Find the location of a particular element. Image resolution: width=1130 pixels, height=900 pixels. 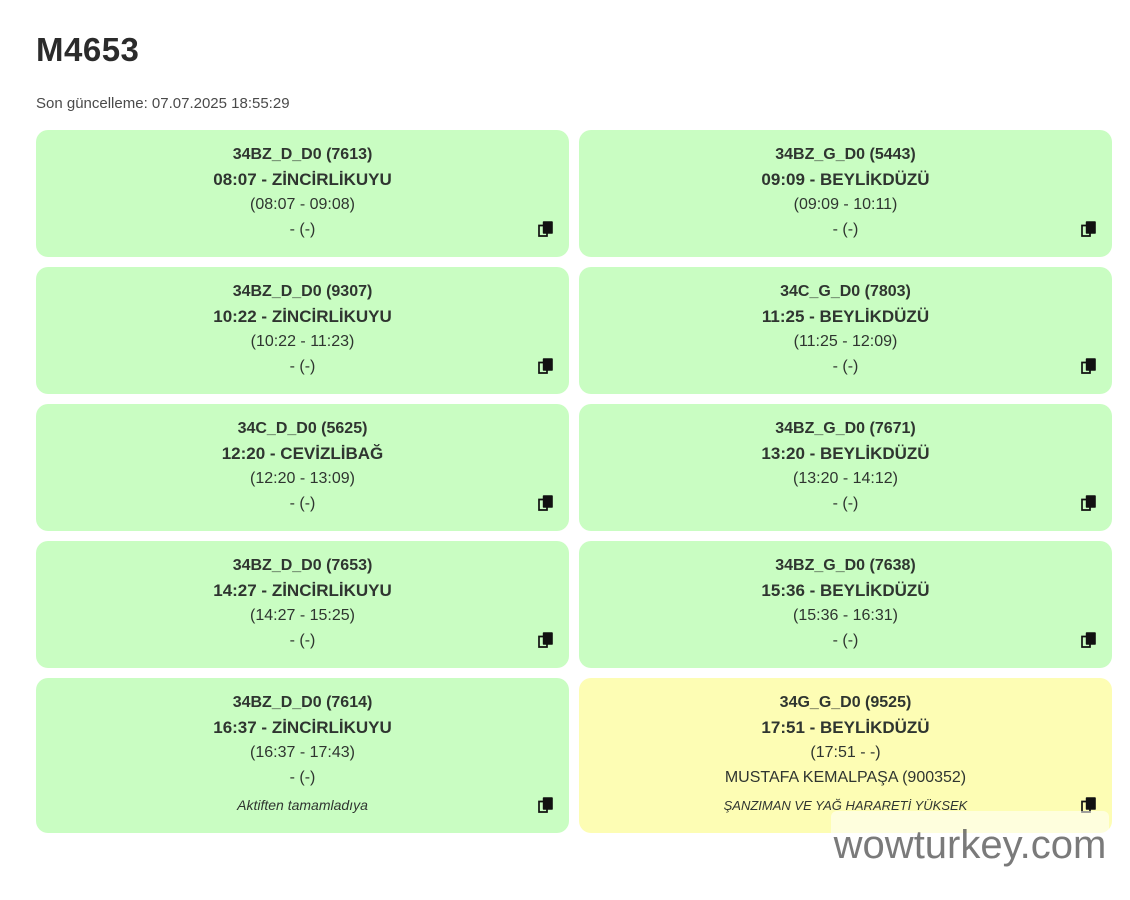

trip-code: 34BZ_D_D0 (7653) is located at coordinates (302, 566).